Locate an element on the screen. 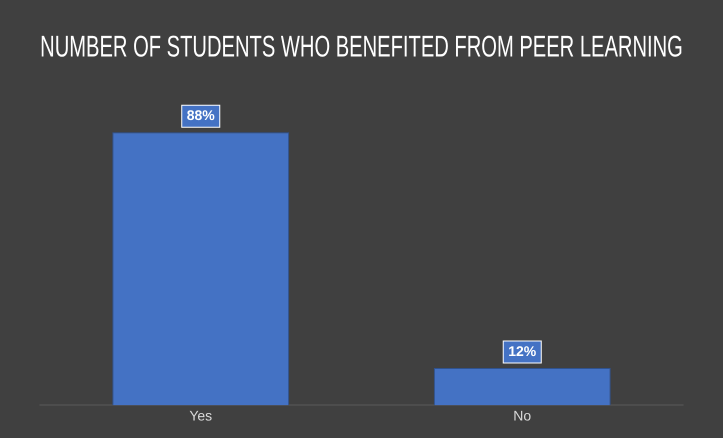 This screenshot has height=438, width=723. x-tick-label: Yes is located at coordinates (200, 415).